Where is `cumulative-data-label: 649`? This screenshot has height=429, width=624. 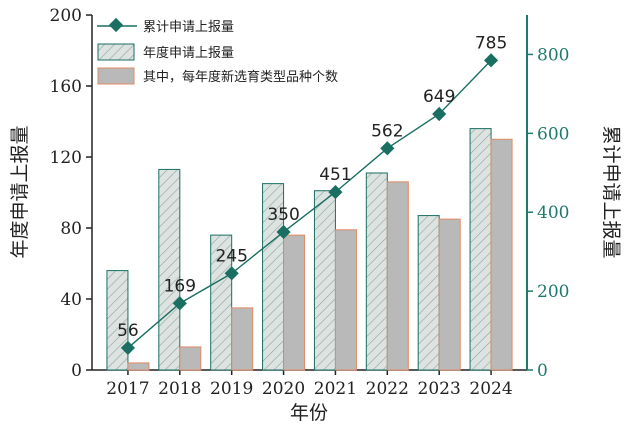 cumulative-data-label: 649 is located at coordinates (439, 97).